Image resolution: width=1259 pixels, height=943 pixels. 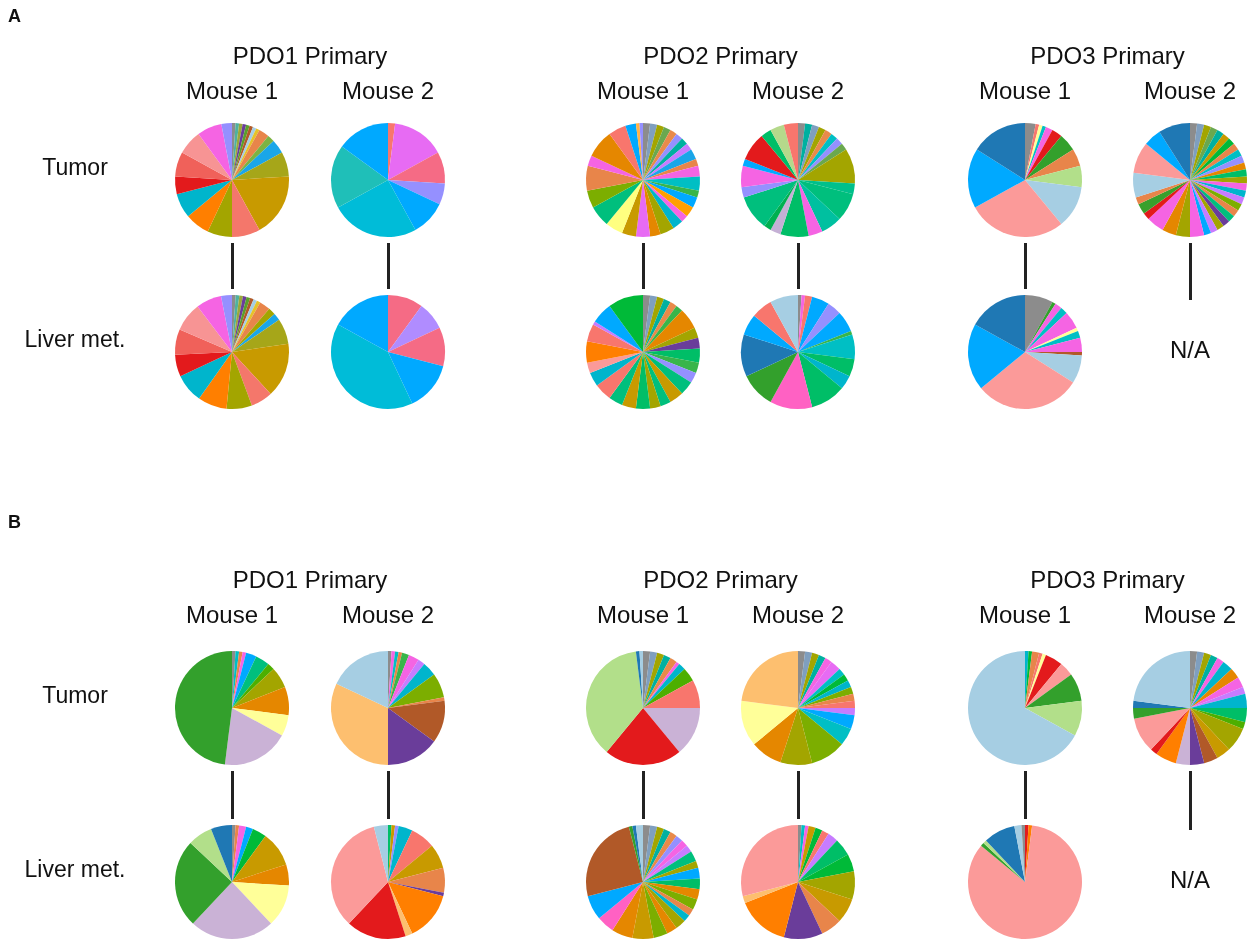 What do you see at coordinates (14, 522) in the screenshot?
I see `text: B` at bounding box center [14, 522].